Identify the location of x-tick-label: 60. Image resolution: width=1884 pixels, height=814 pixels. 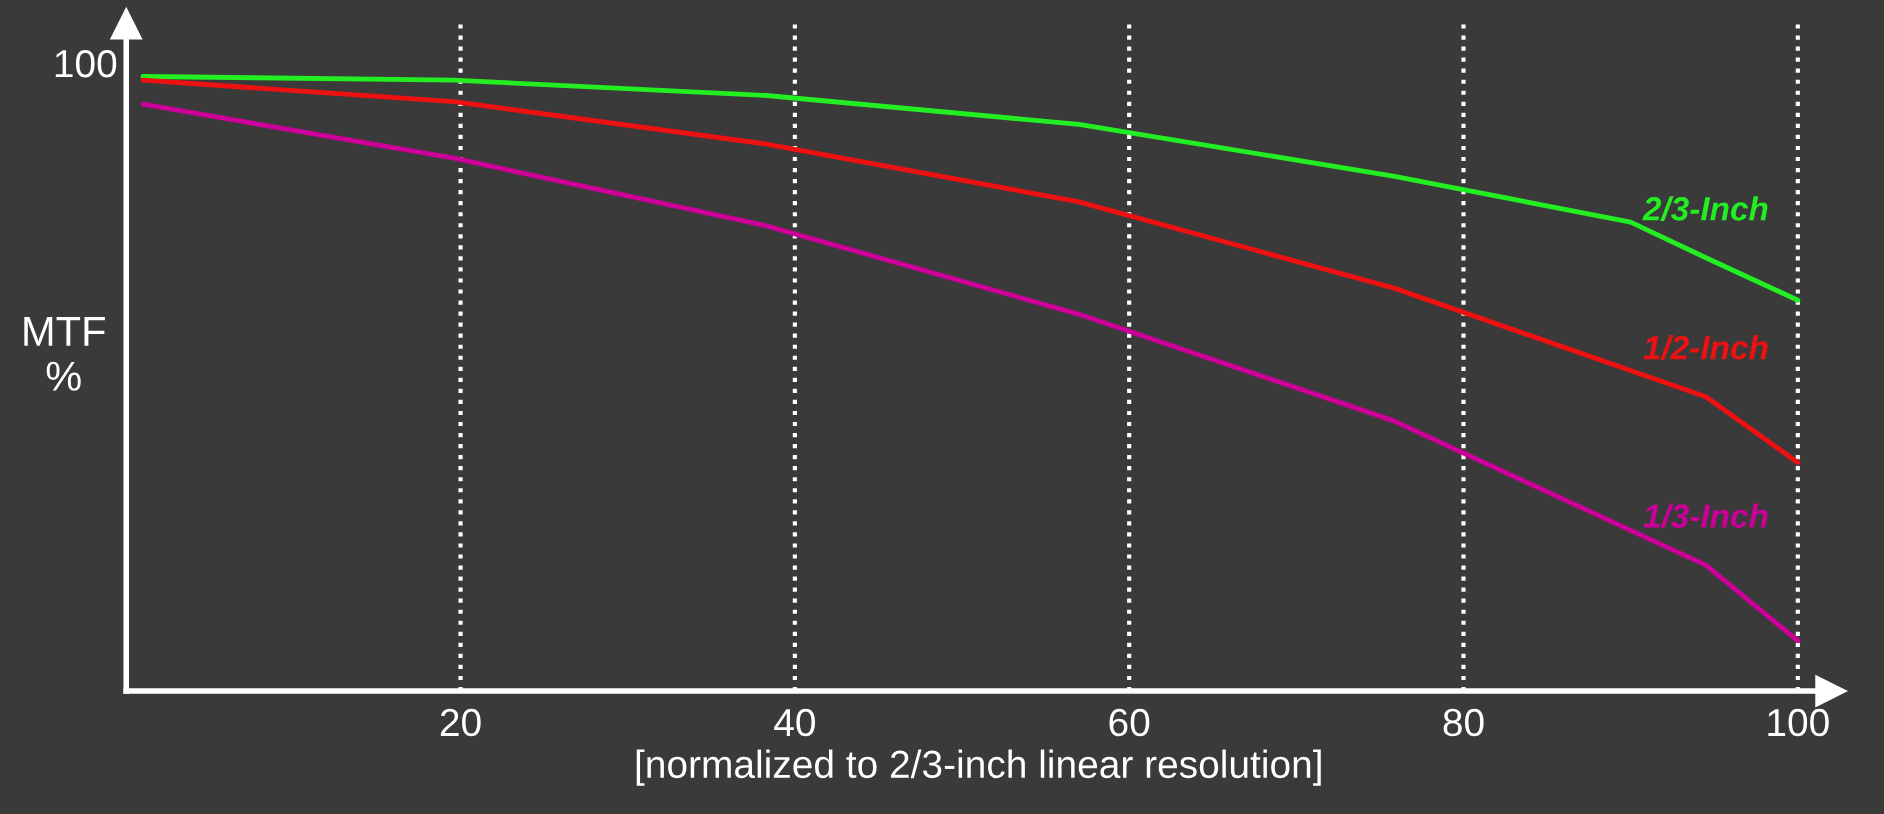
(1129, 722).